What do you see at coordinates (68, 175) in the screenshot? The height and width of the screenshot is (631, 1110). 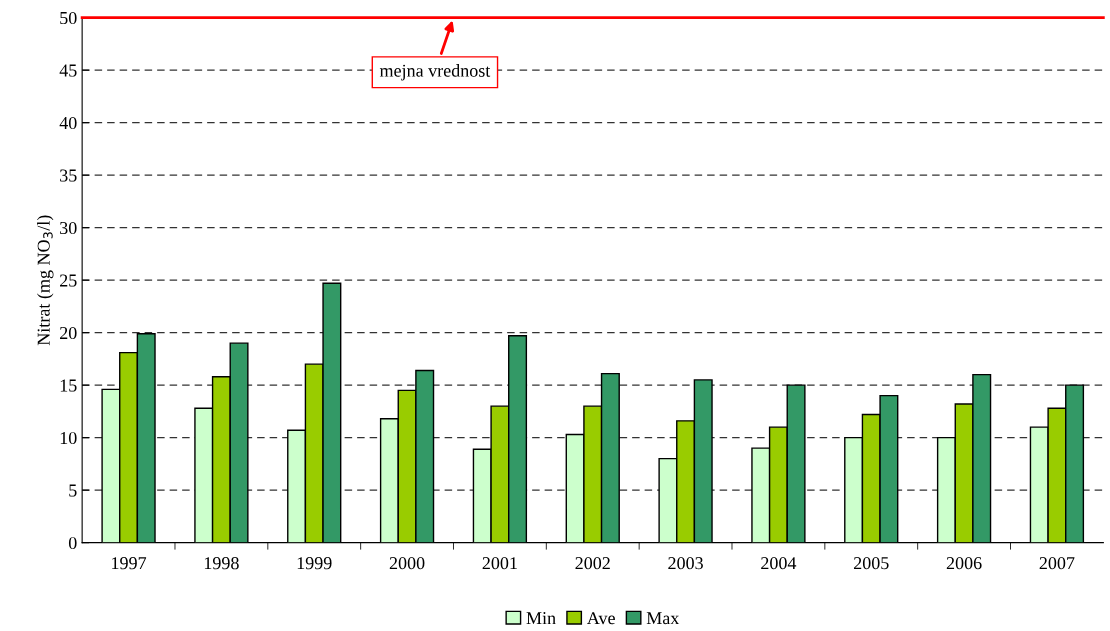 I see `y-tick-label: 35` at bounding box center [68, 175].